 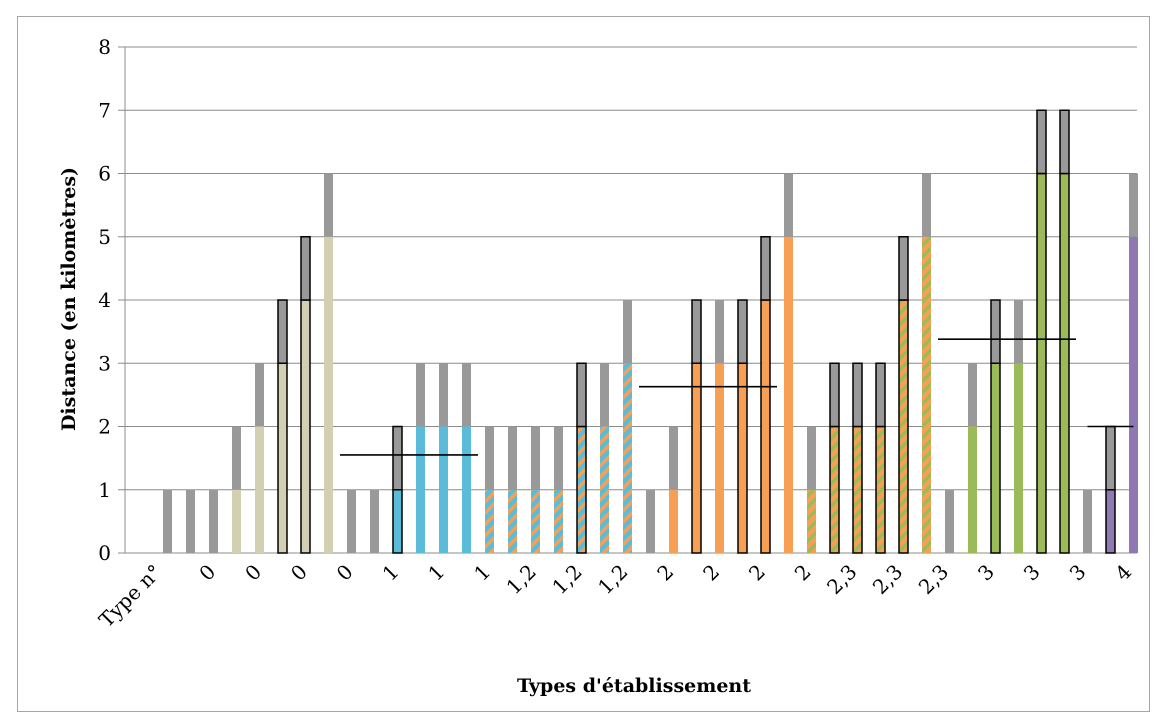 What do you see at coordinates (391, 573) in the screenshot?
I see `x-tick-label-5: 1` at bounding box center [391, 573].